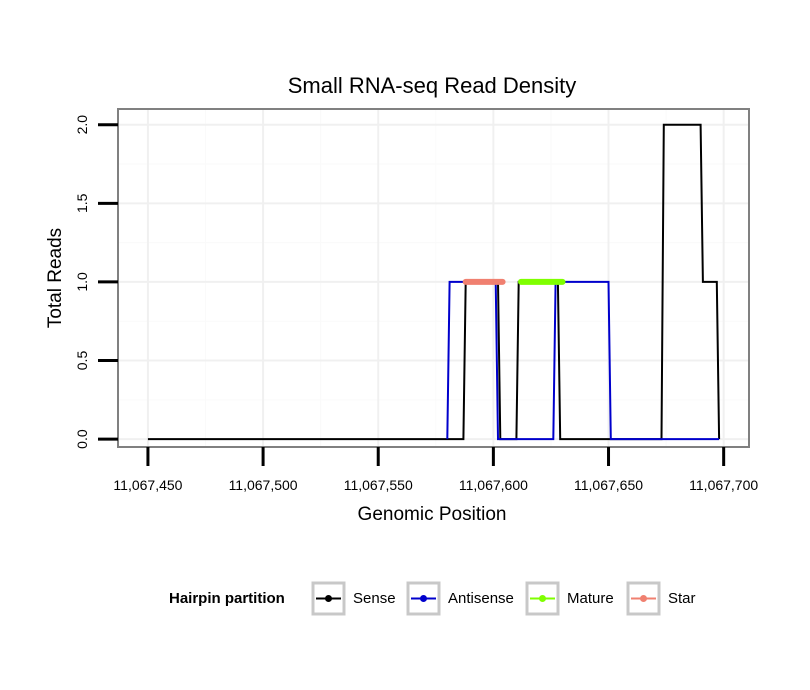 Image resolution: width=810 pixels, height=690 pixels. What do you see at coordinates (481, 598) in the screenshot?
I see `legend-label: Antisense` at bounding box center [481, 598].